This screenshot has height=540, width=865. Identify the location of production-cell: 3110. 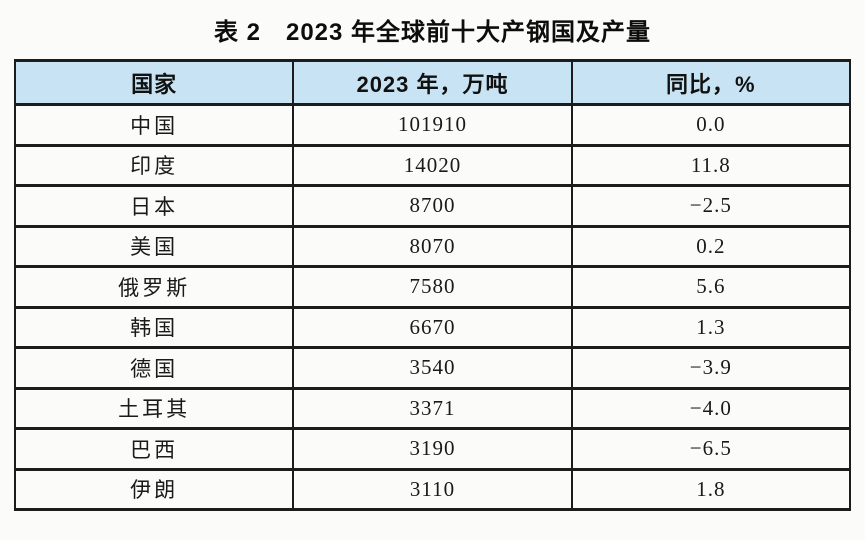
(432, 489).